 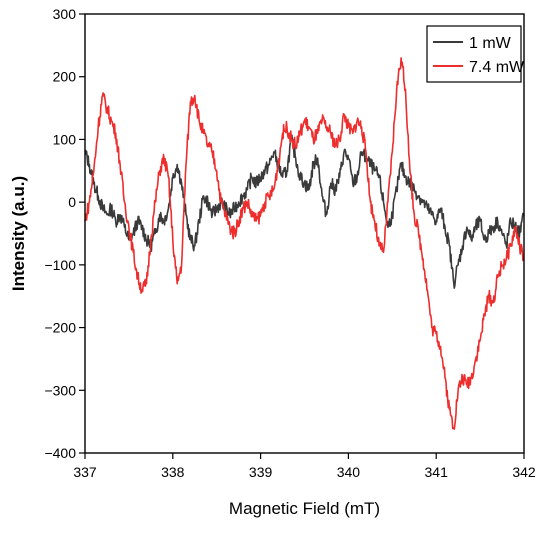 I want to click on legend-box, so click(x=474, y=54).